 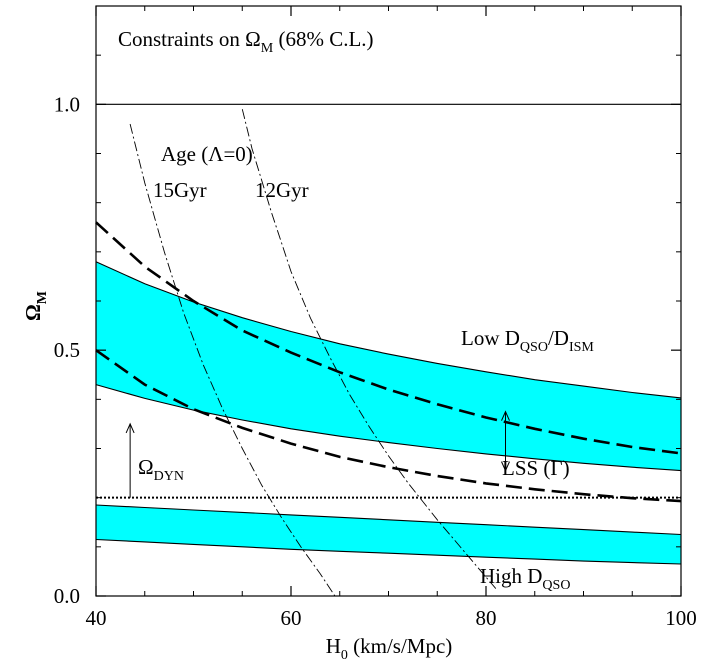 I want to click on band-high-dqso, so click(x=388, y=534).